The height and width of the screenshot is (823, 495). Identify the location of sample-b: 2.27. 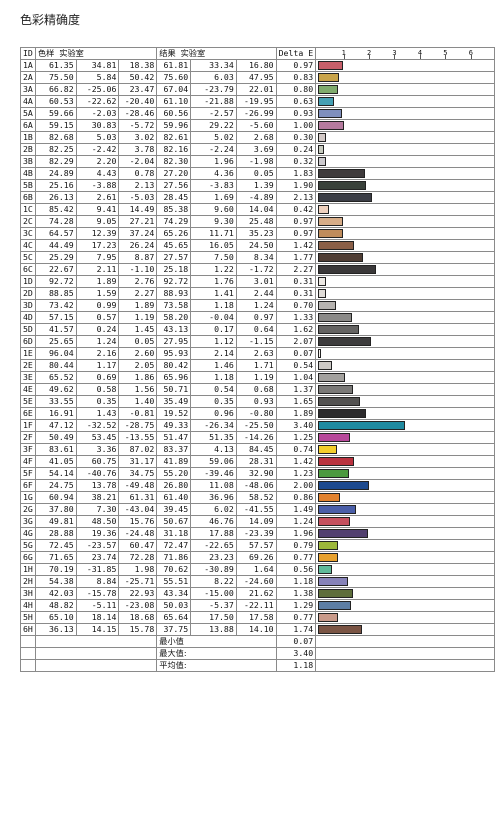
(138, 293).